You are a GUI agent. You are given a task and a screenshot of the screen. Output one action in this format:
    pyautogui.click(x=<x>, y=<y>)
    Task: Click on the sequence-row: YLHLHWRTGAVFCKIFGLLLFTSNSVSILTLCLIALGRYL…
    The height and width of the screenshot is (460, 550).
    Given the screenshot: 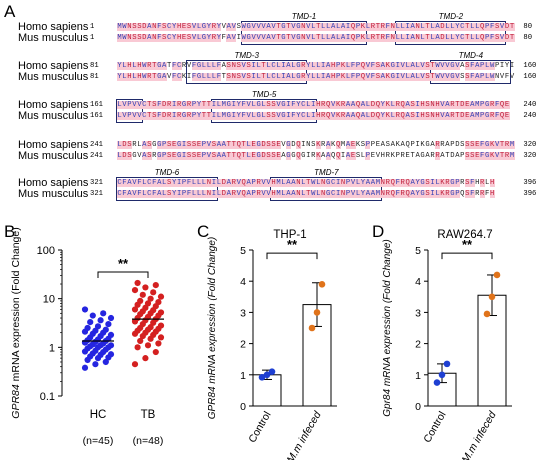 What is the action you would take?
    pyautogui.click(x=316, y=77)
    